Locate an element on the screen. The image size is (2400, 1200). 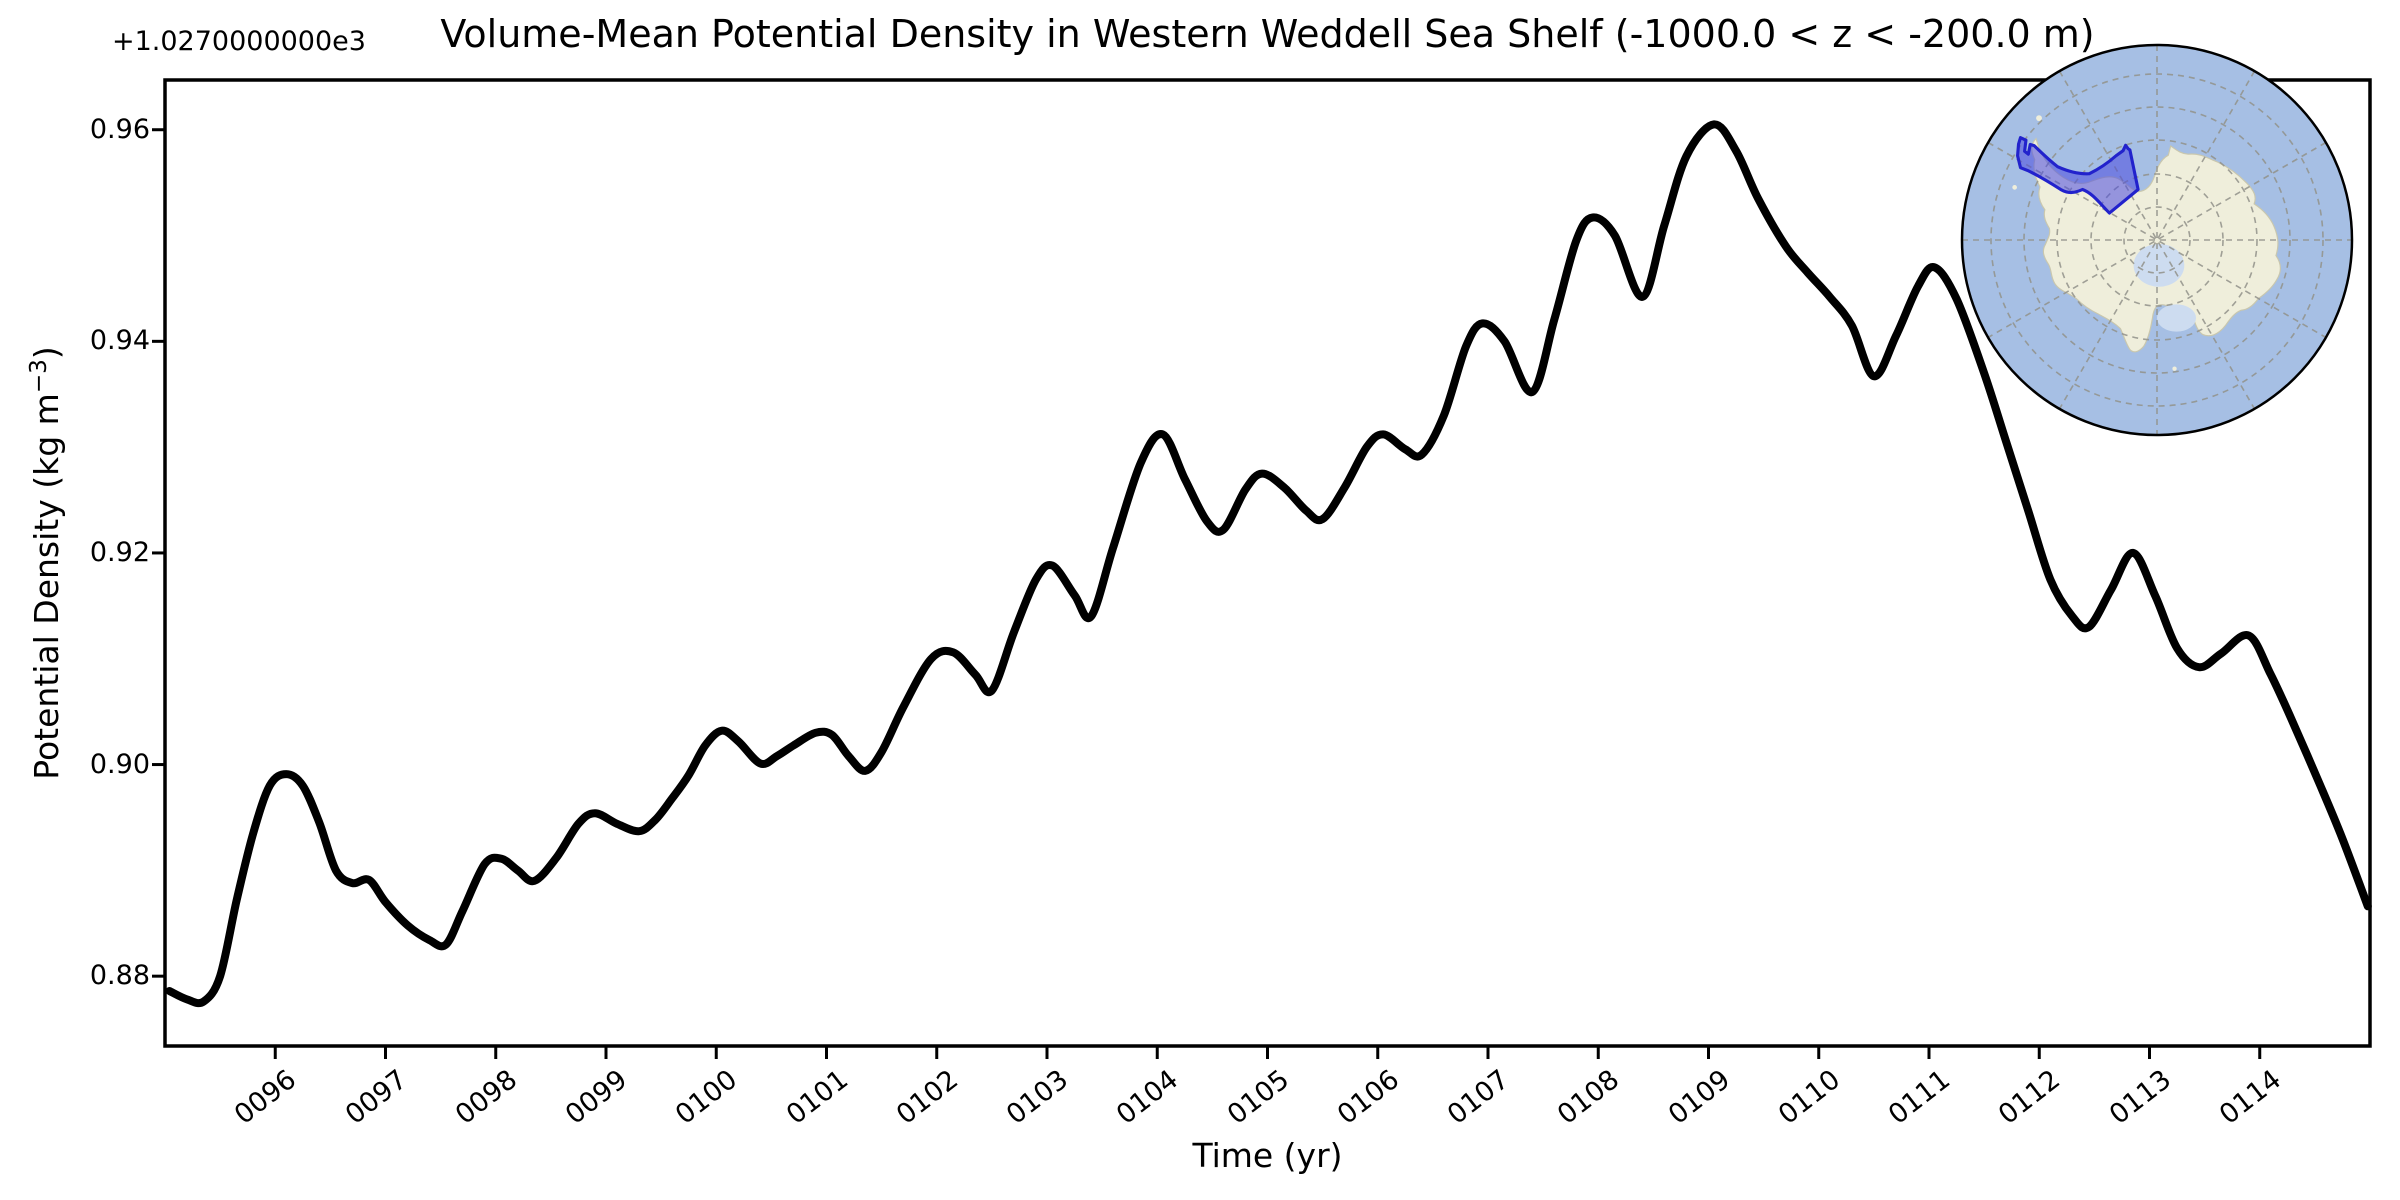
latitude-ring is located at coordinates (2157, 240).